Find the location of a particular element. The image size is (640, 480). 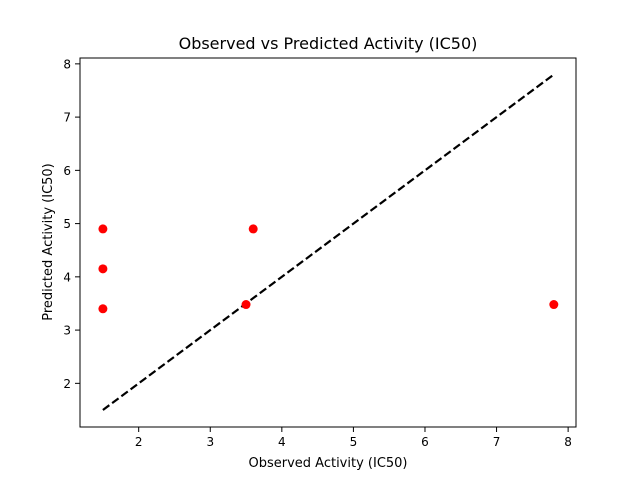

x-tick-label: 2 is located at coordinates (139, 442).